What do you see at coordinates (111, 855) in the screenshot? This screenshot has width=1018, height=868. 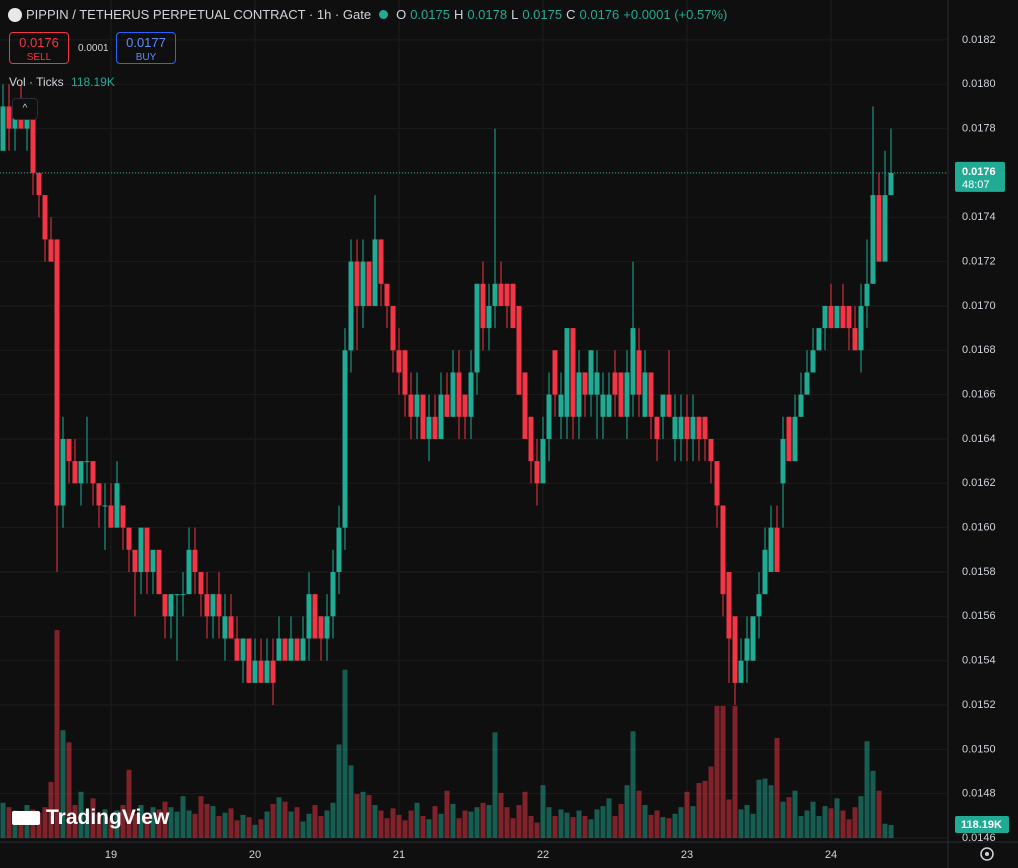 I see `x-tick-label: 19` at bounding box center [111, 855].